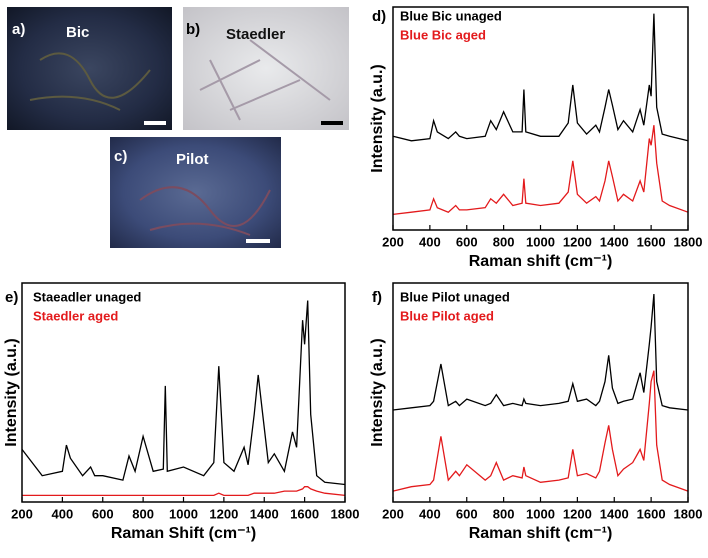 The height and width of the screenshot is (558, 708). I want to click on legend-entry: Staedler aged, so click(75, 315).